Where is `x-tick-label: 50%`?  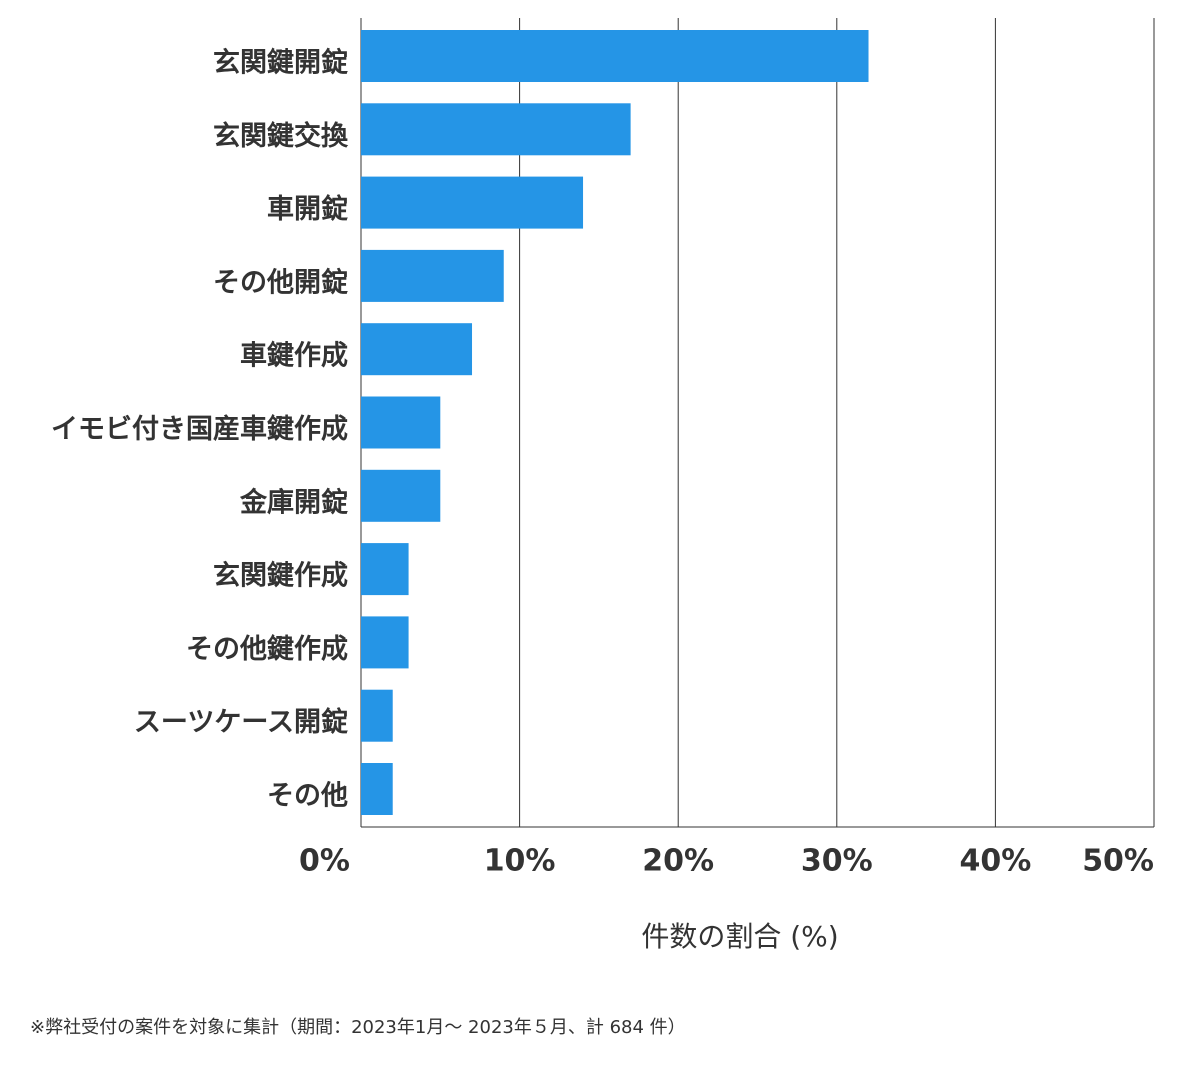
x-tick-label: 50% is located at coordinates (1118, 861).